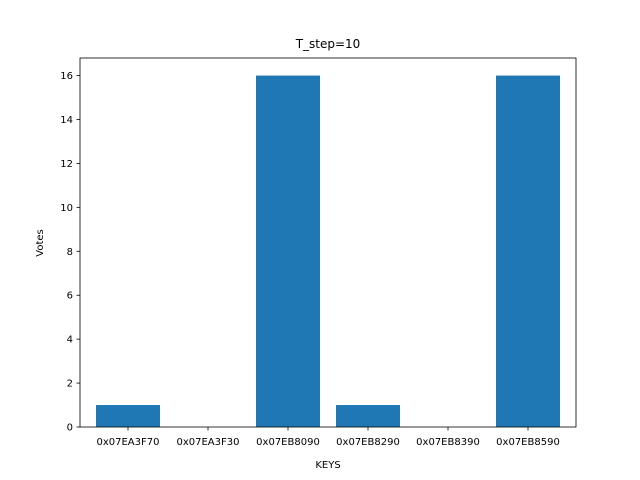  Describe the element at coordinates (368, 442) in the screenshot. I see `x-tick-label: 0x07EB8290` at that location.